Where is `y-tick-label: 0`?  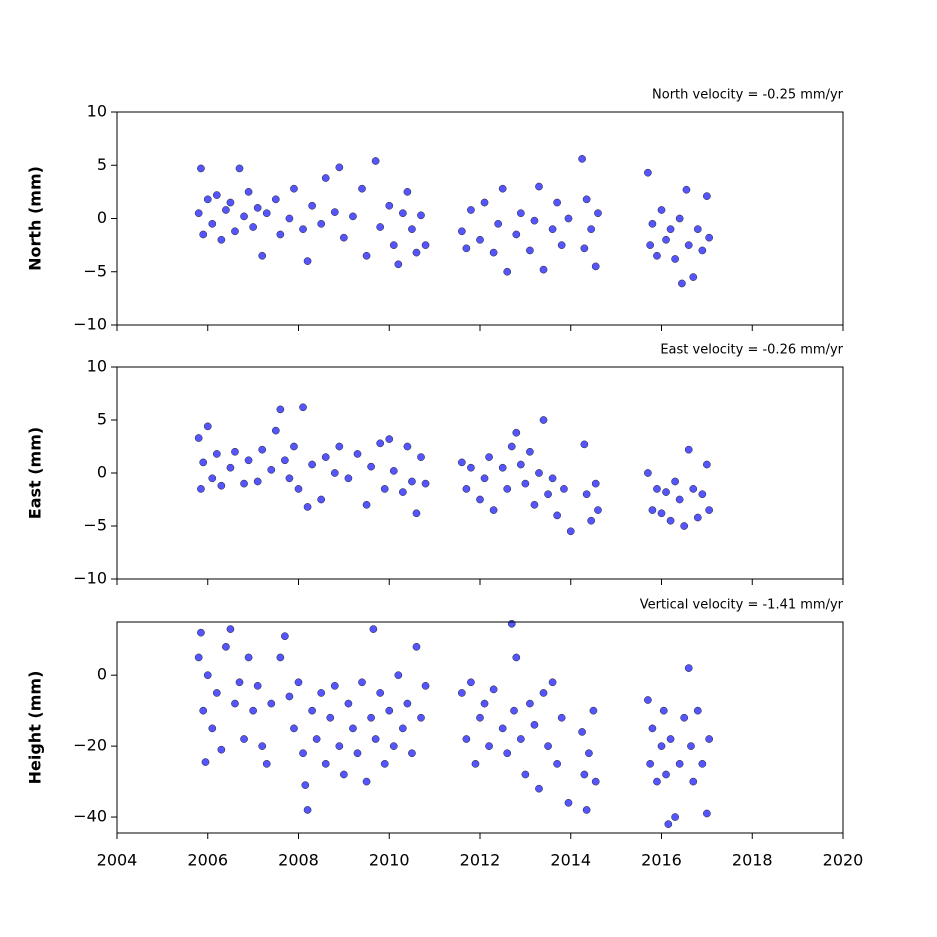
y-tick-label: 0 is located at coordinates (102, 217).